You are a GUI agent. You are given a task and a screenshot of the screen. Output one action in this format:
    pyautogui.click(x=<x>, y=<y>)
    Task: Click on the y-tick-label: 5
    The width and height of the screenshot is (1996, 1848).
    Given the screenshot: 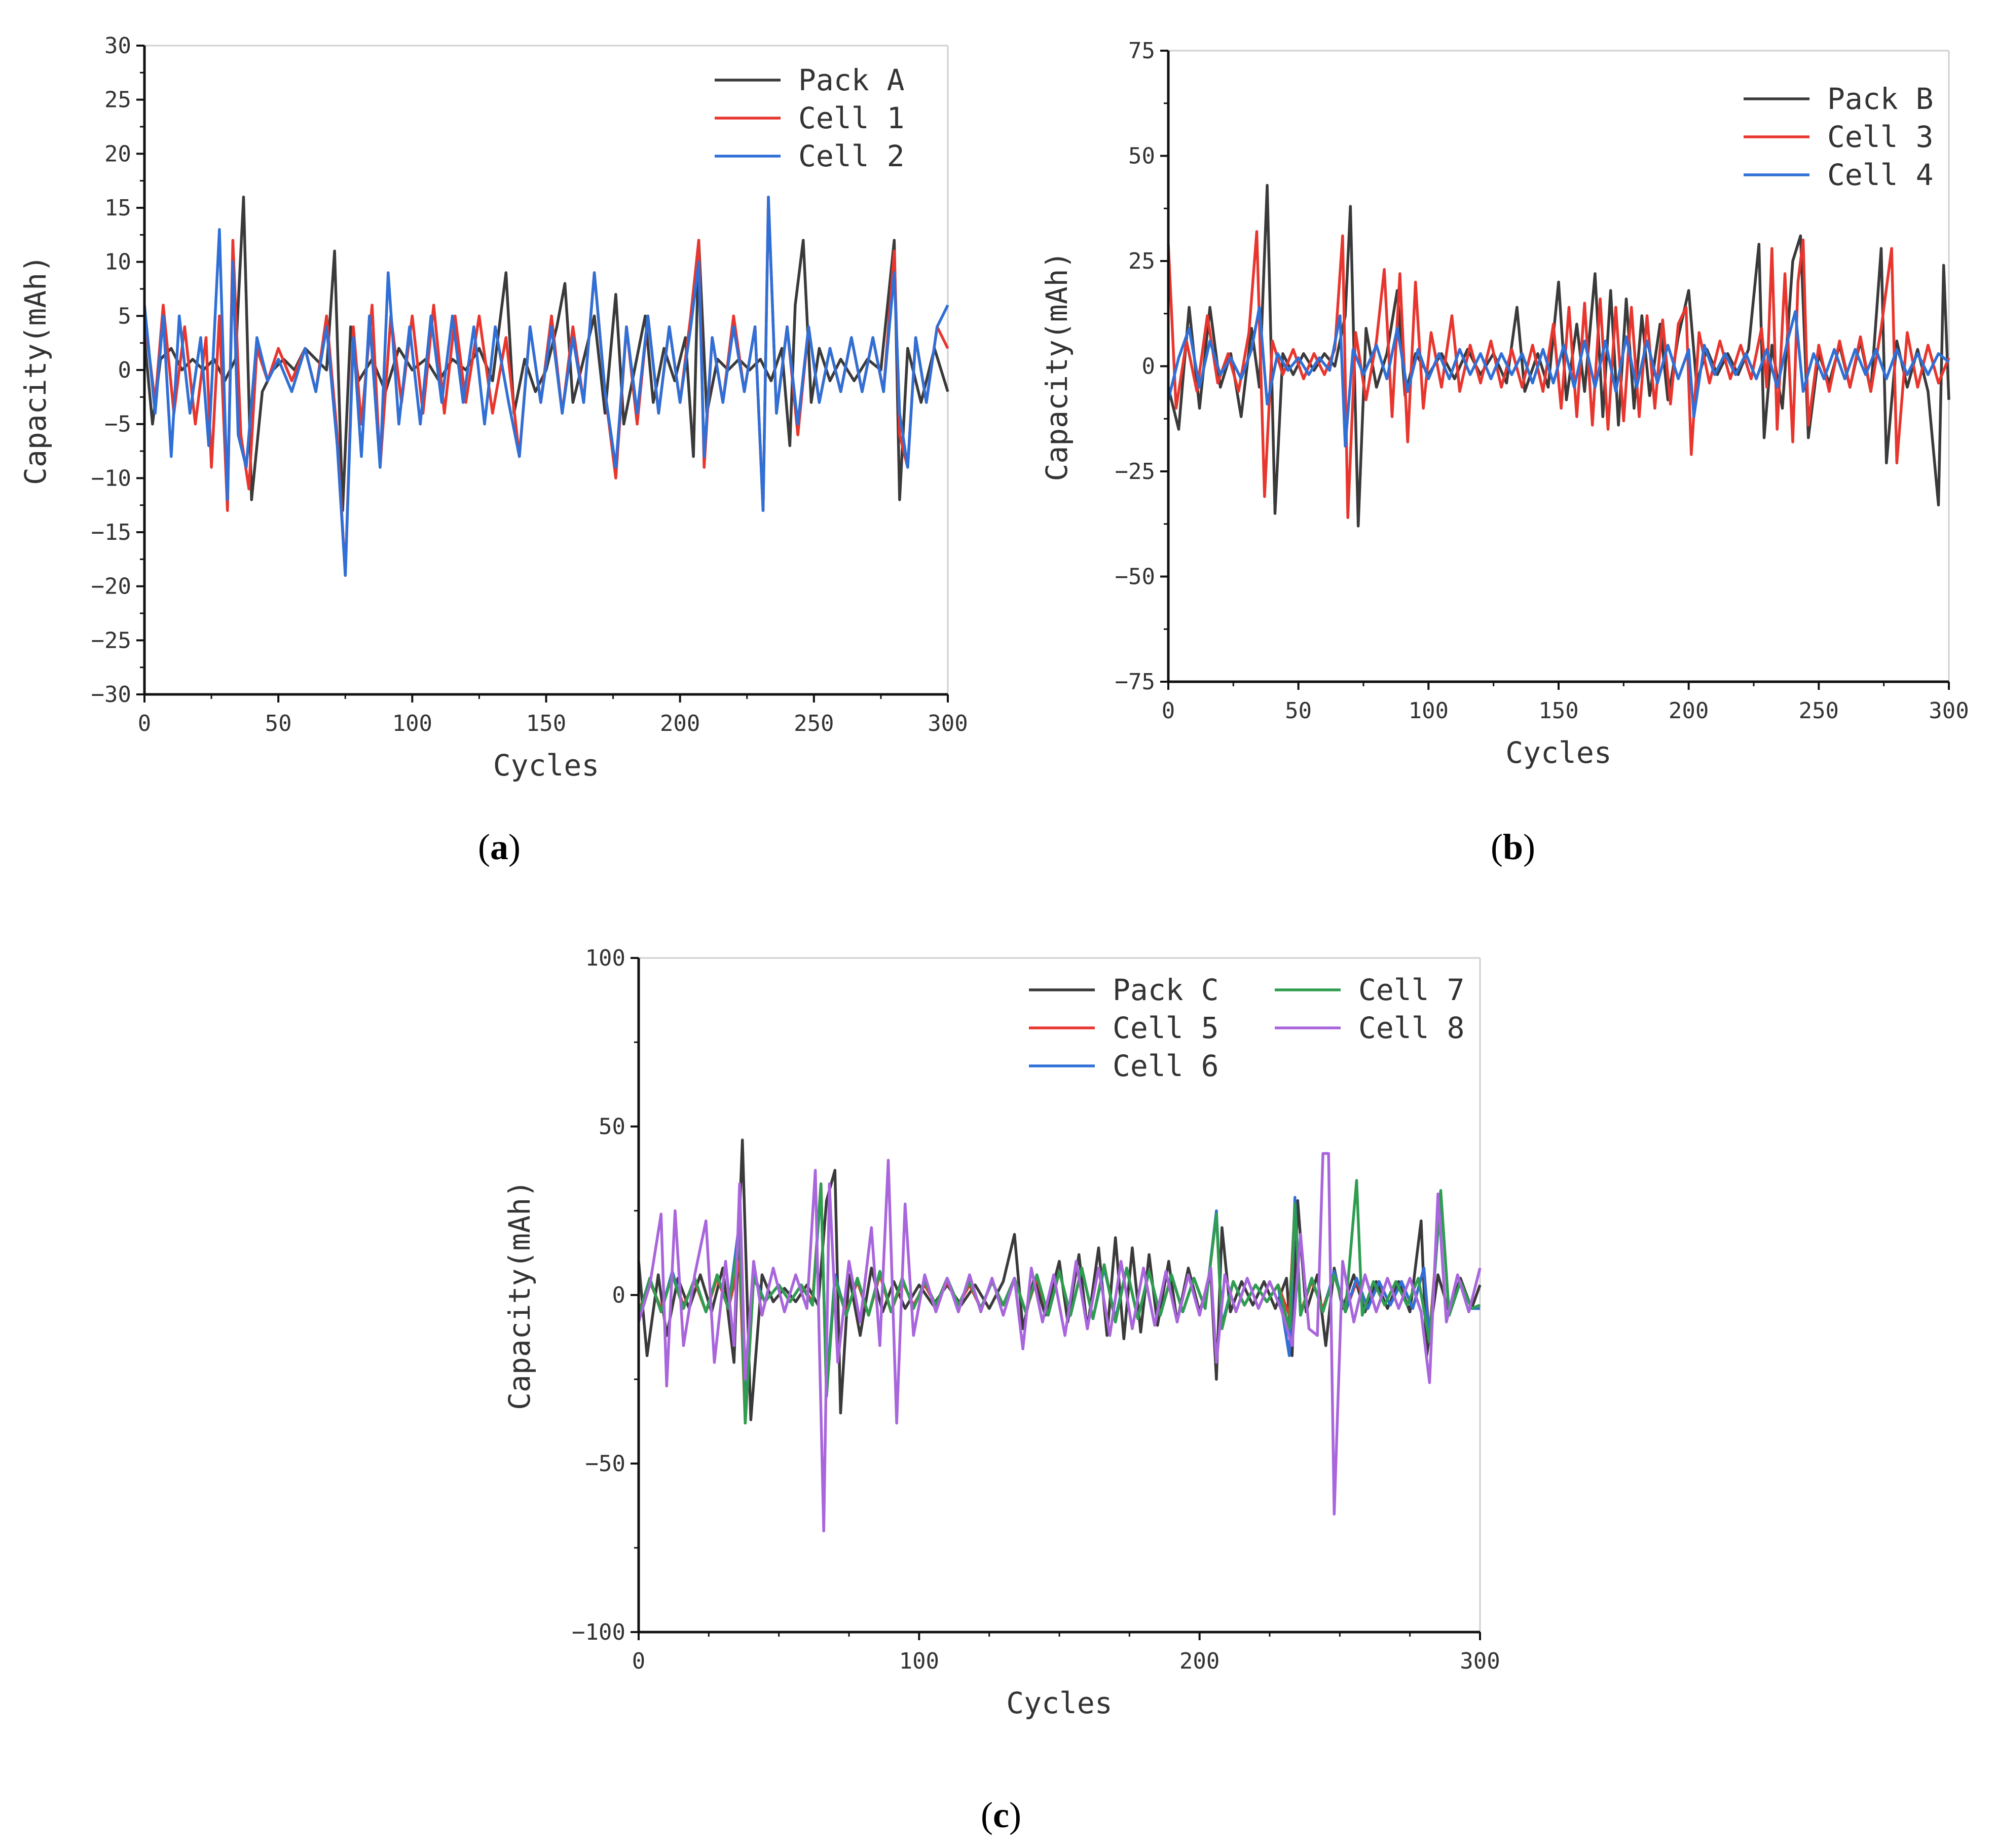 What is the action you would take?
    pyautogui.click(x=125, y=316)
    